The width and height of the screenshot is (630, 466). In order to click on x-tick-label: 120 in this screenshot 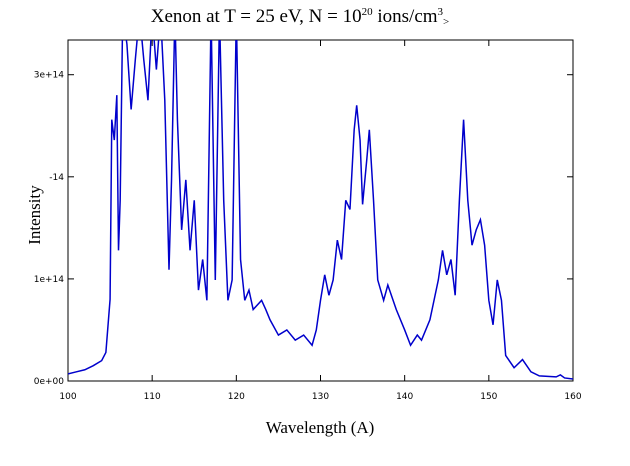, I will do `click(236, 397)`.